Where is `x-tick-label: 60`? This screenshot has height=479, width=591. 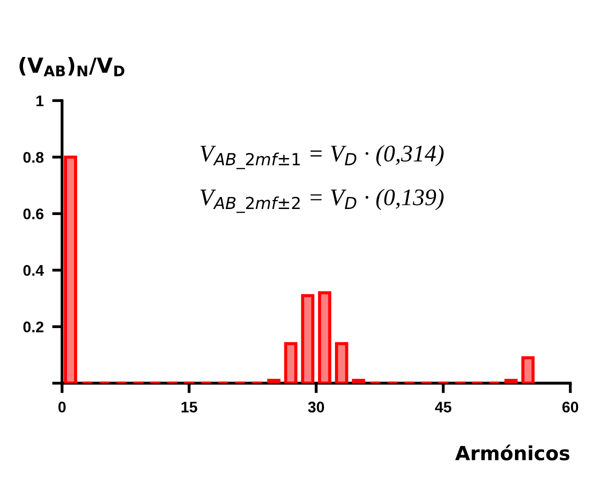 x-tick-label: 60 is located at coordinates (570, 407).